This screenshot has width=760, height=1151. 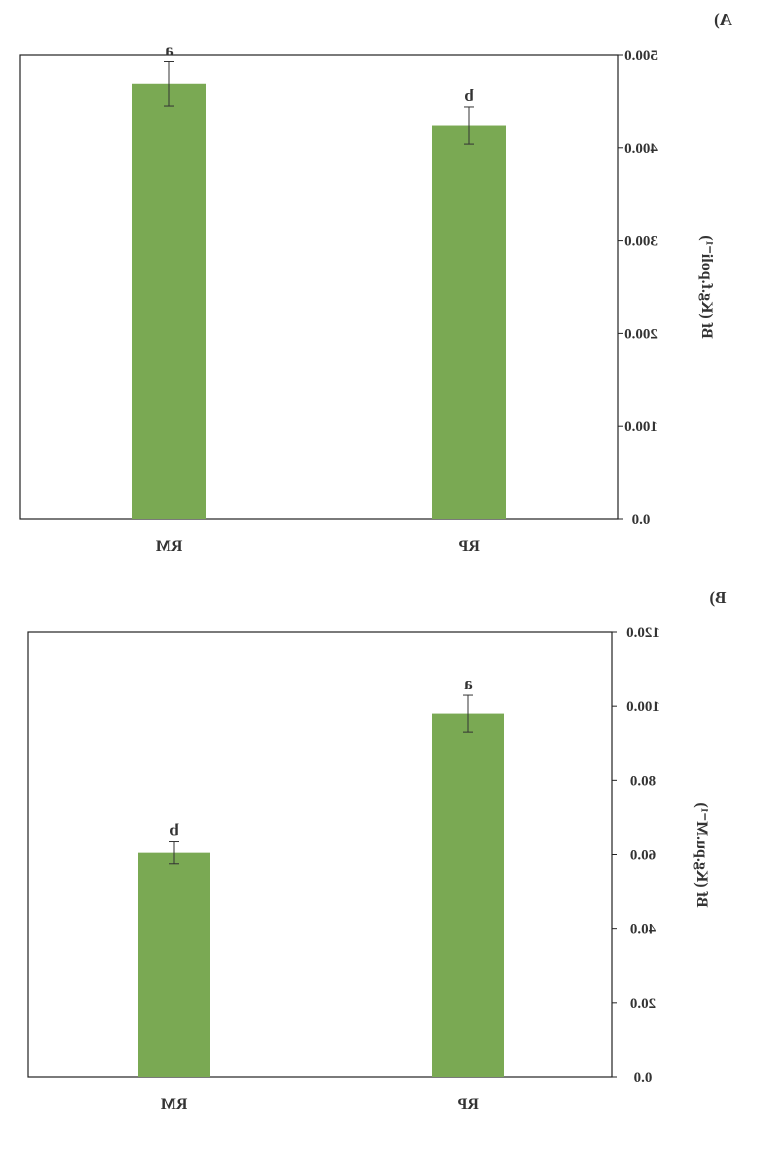 What do you see at coordinates (319, 72) in the screenshot?
I see `panel-a-significance-letters: ab` at bounding box center [319, 72].